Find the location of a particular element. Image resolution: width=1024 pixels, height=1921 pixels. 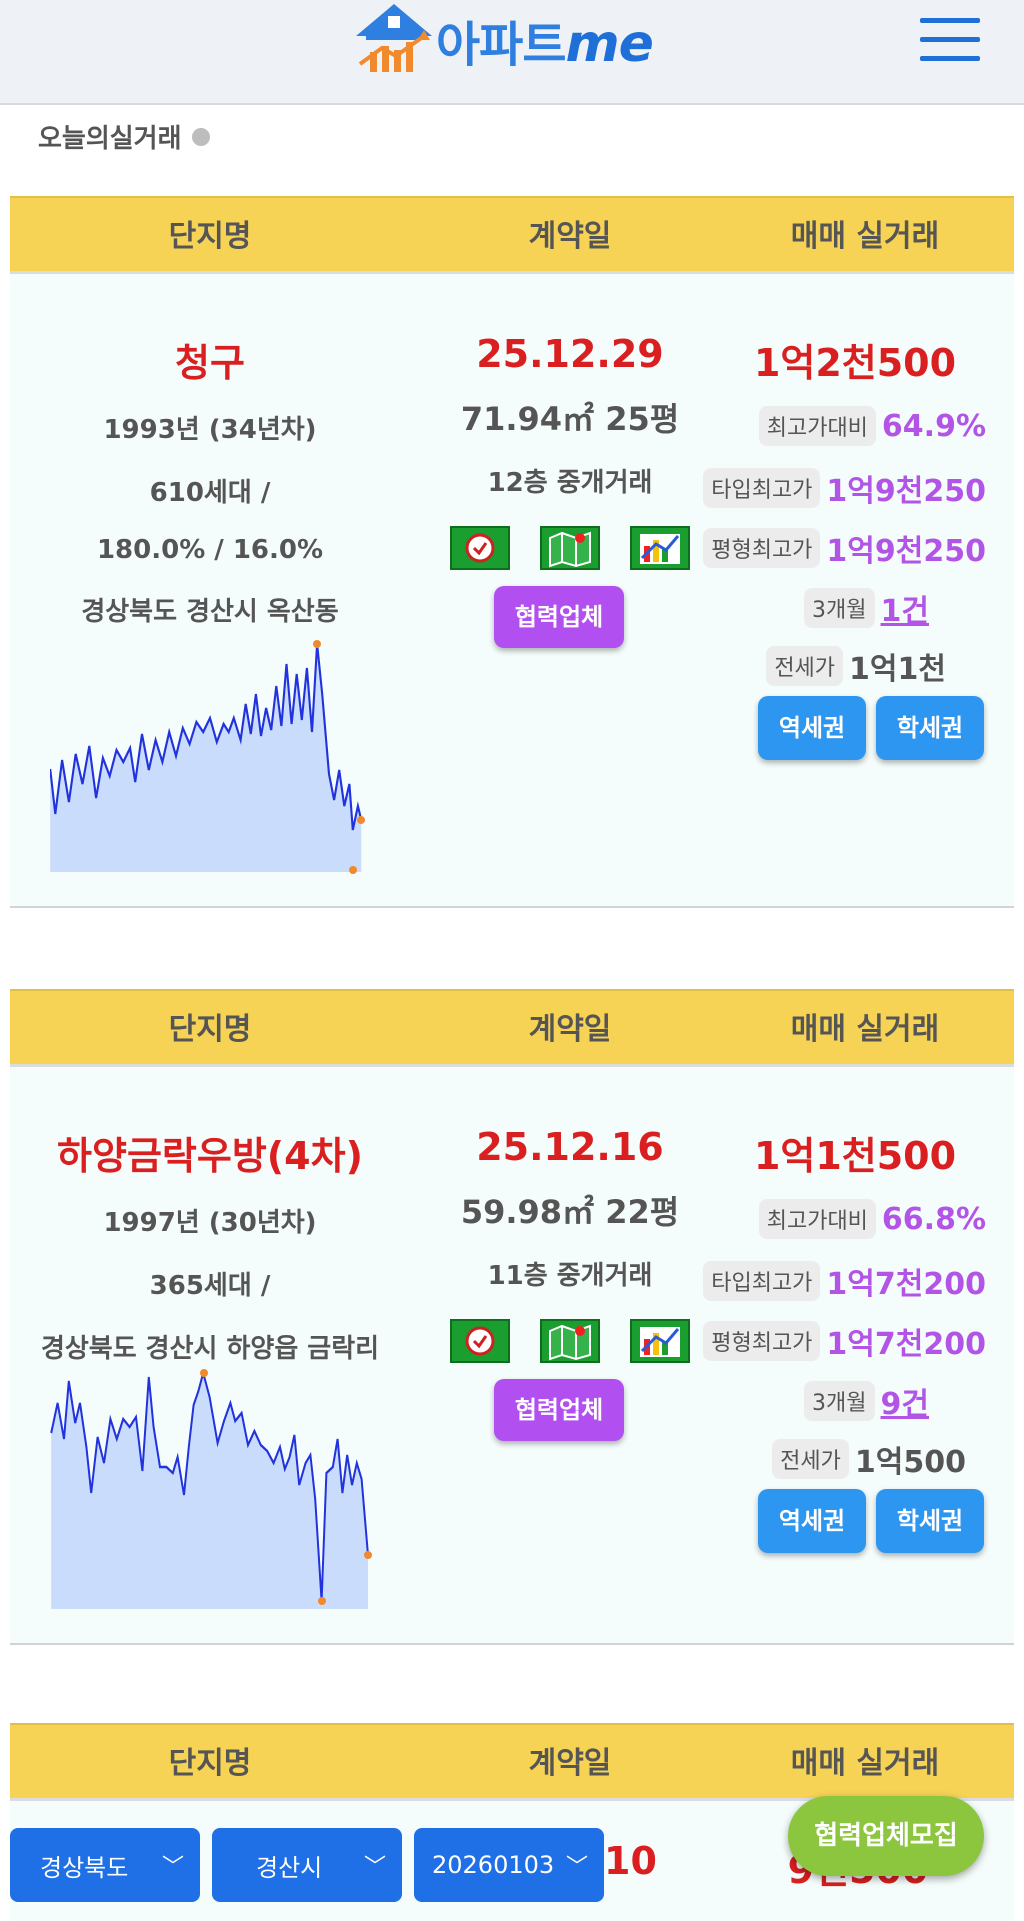

price-vs-max-row: 최고가대비 66.8% is located at coordinates (872, 1219).